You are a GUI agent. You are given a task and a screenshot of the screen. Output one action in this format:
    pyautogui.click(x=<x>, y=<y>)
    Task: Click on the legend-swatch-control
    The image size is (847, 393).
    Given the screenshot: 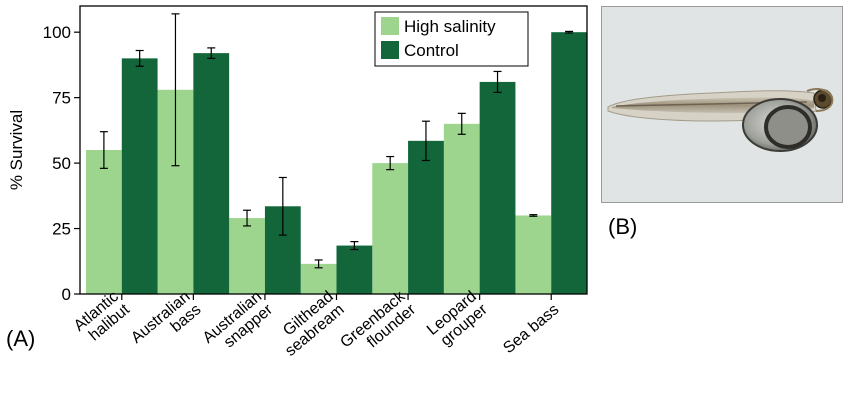 What is the action you would take?
    pyautogui.click(x=390, y=50)
    